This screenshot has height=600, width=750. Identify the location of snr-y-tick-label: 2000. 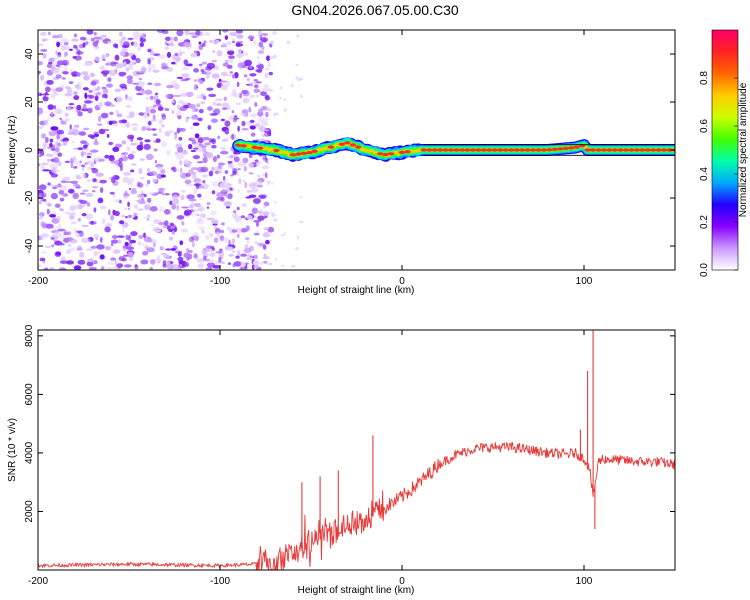
(29, 511).